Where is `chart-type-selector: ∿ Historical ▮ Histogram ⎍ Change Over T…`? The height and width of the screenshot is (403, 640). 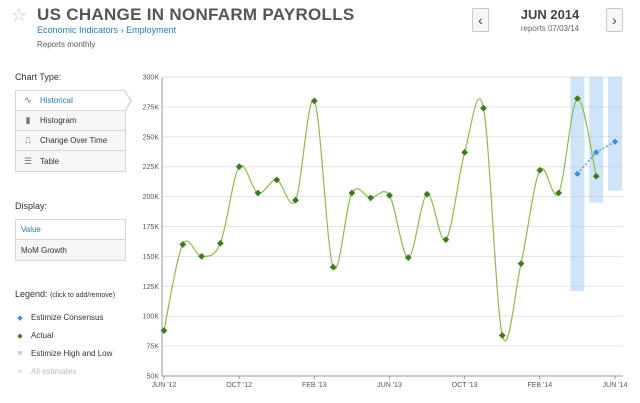
chart-type-selector: ∿ Historical ▮ Histogram ⎍ Change Over T… is located at coordinates (73, 131).